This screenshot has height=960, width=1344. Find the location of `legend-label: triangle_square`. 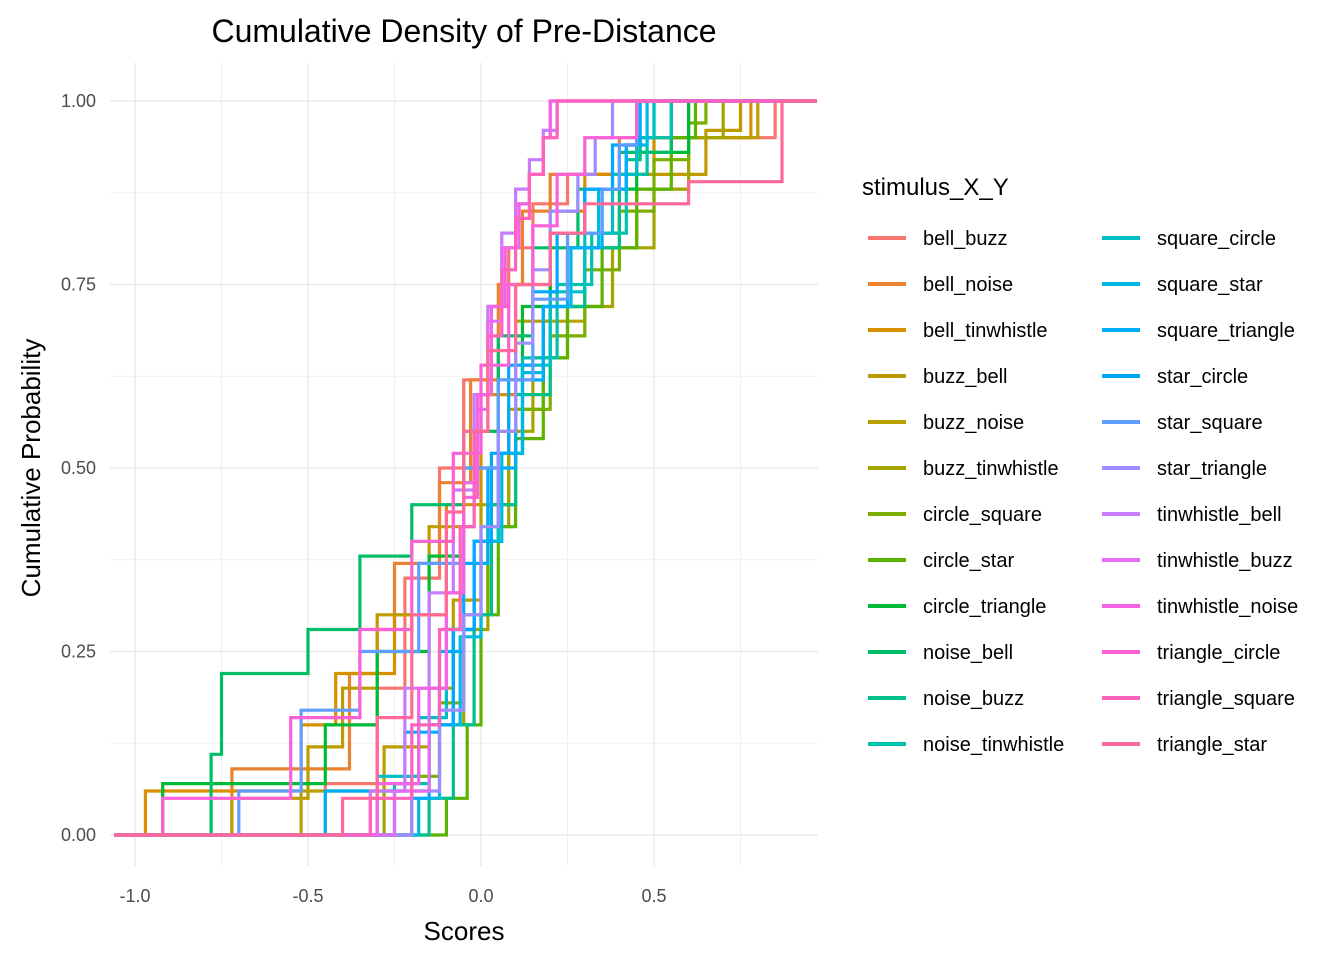

legend-label: triangle_square is located at coordinates (1226, 699).